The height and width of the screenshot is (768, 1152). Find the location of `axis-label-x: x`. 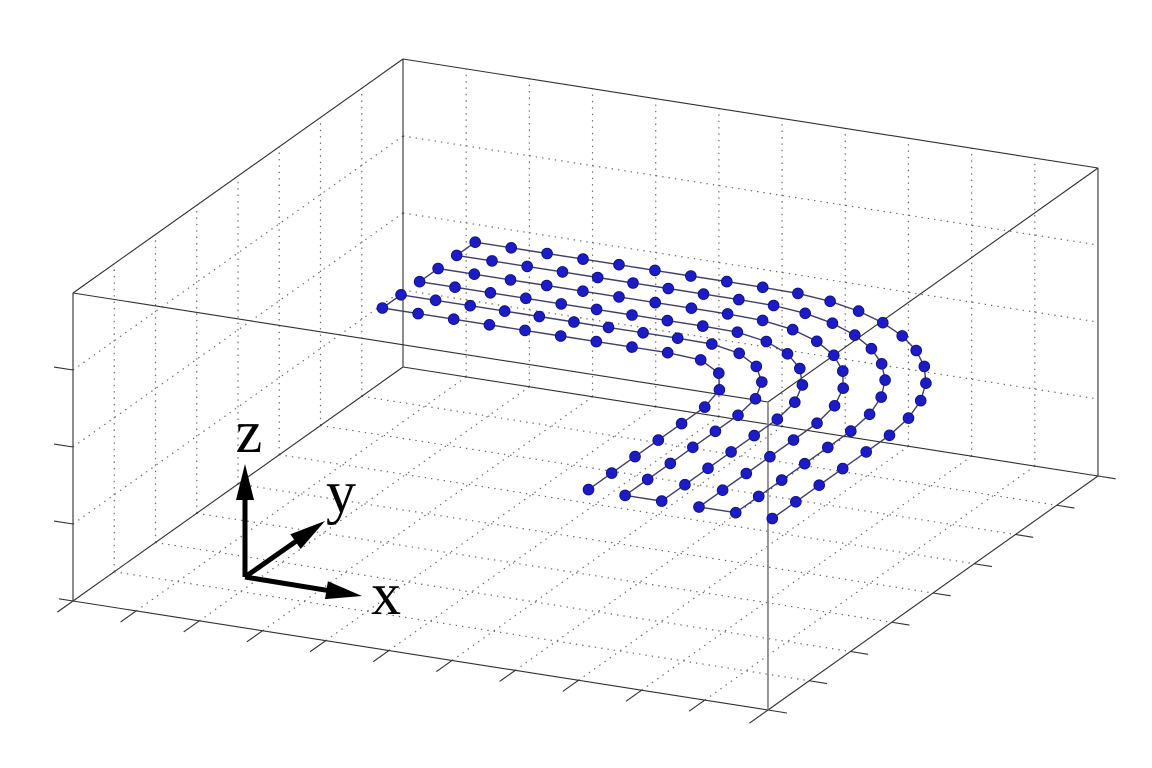

axis-label-x: x is located at coordinates (386, 594).